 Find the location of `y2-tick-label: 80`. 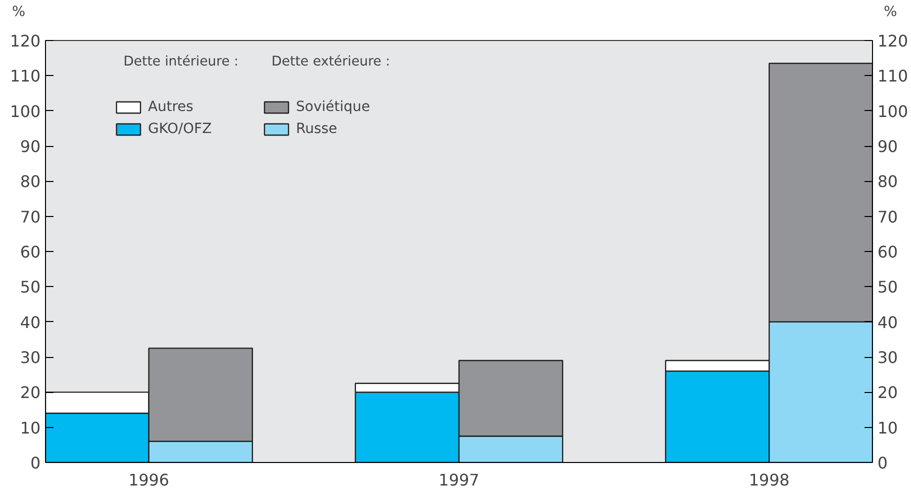

y2-tick-label: 80 is located at coordinates (888, 182).